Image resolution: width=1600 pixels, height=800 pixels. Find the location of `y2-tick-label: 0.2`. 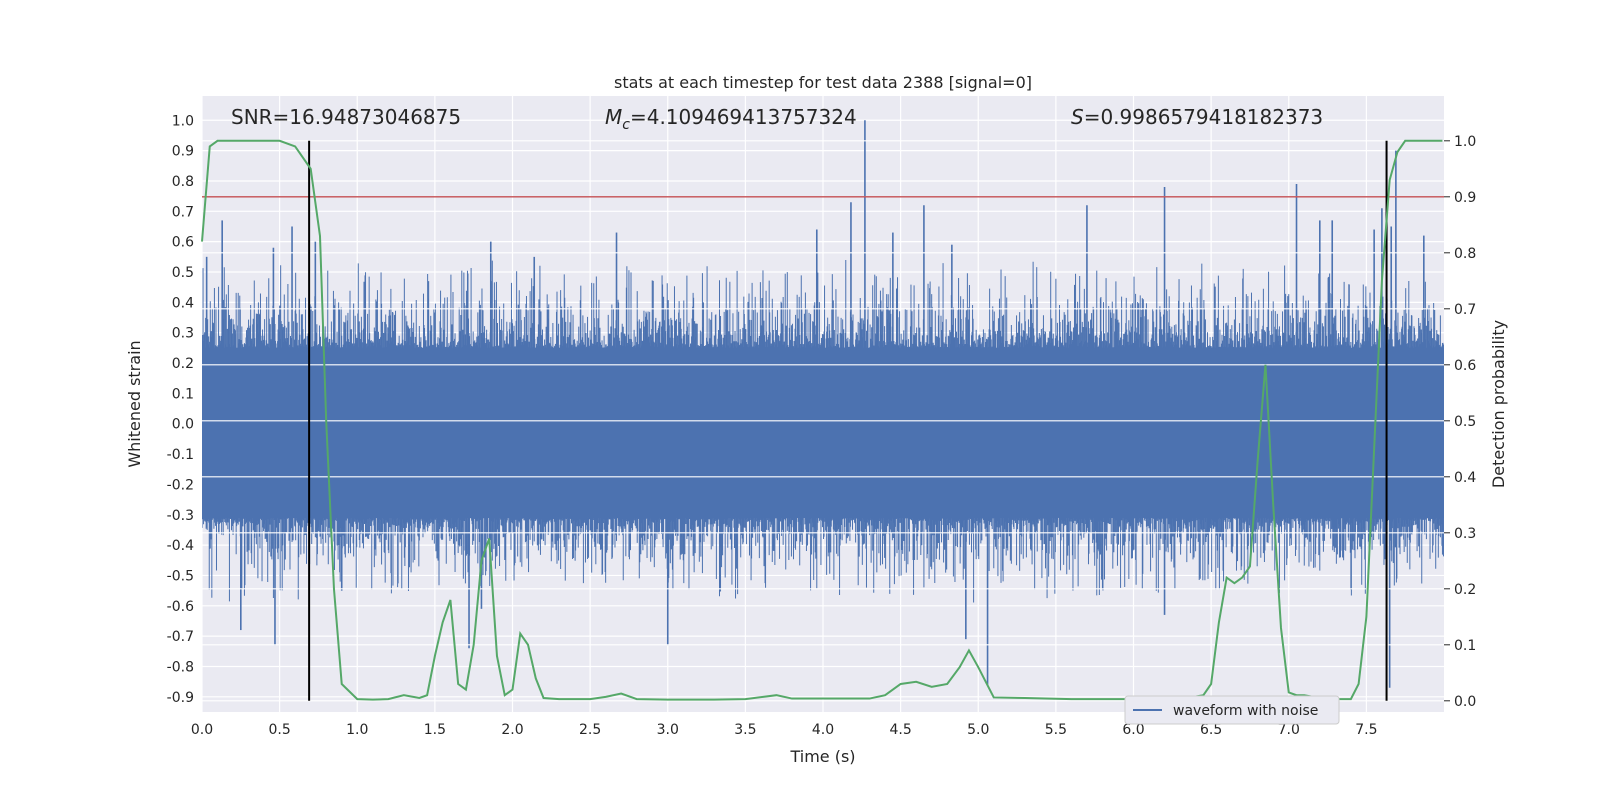

y2-tick-label: 0.2 is located at coordinates (1465, 590).